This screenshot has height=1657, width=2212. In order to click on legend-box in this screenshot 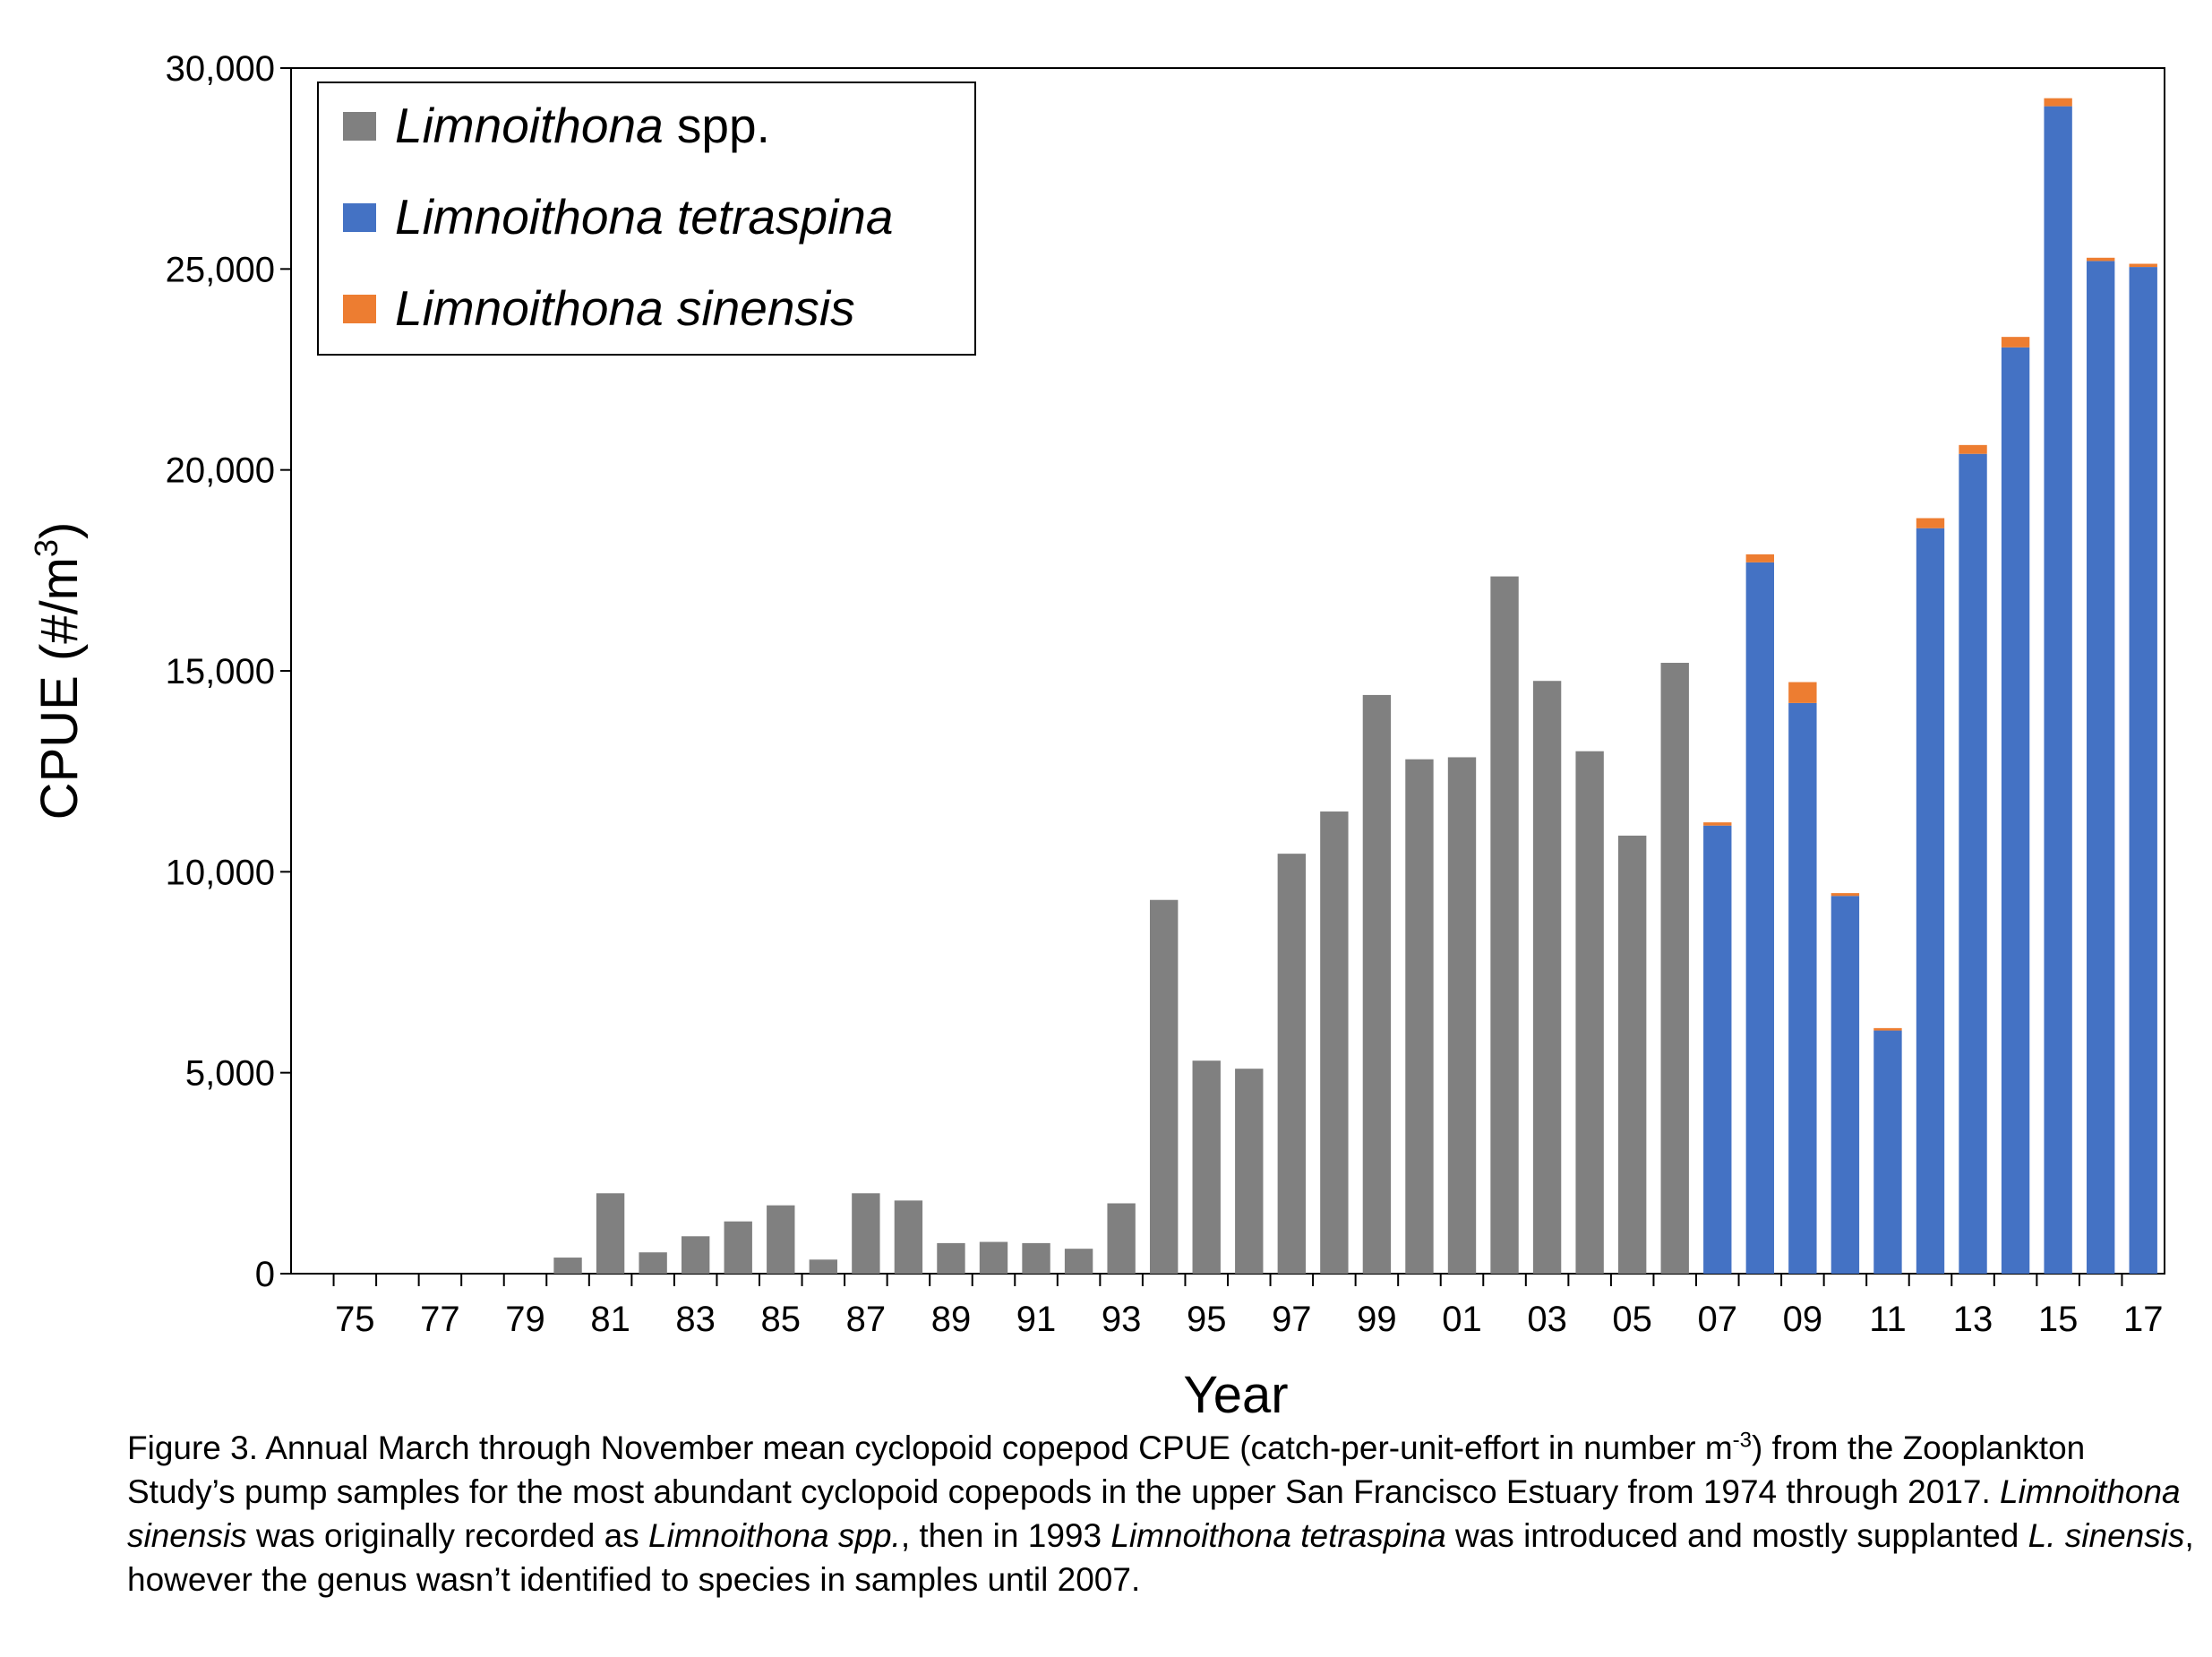, I will do `click(646, 219)`.